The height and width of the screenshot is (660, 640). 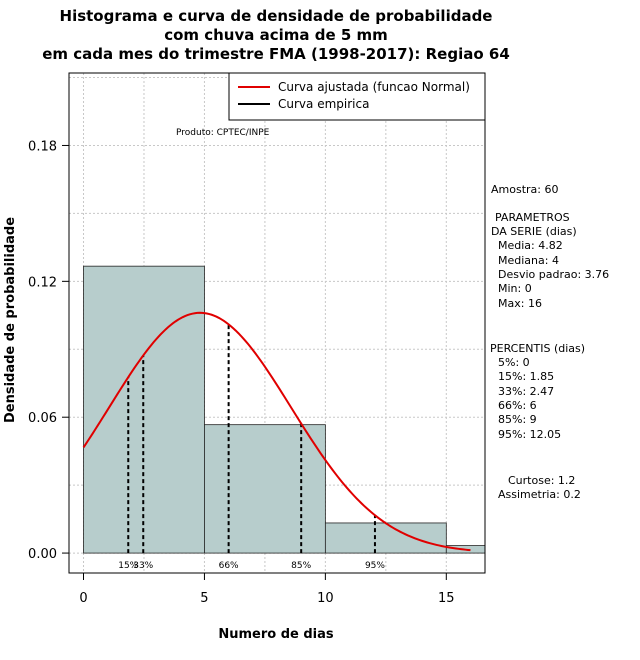 What do you see at coordinates (515, 288) in the screenshot?
I see `stat-min: Min: 0` at bounding box center [515, 288].